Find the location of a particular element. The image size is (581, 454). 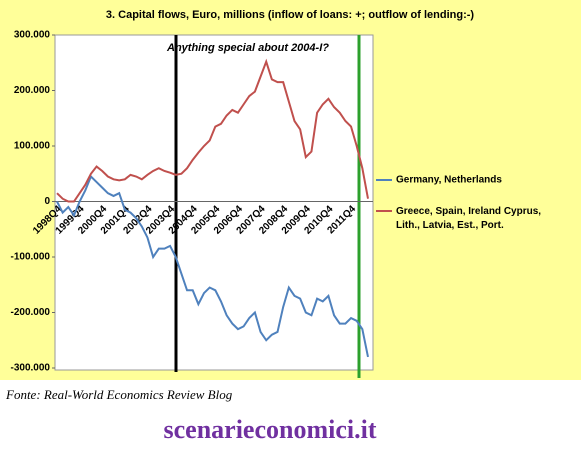

watermark: scenarieconomici.it is located at coordinates (270, 429).